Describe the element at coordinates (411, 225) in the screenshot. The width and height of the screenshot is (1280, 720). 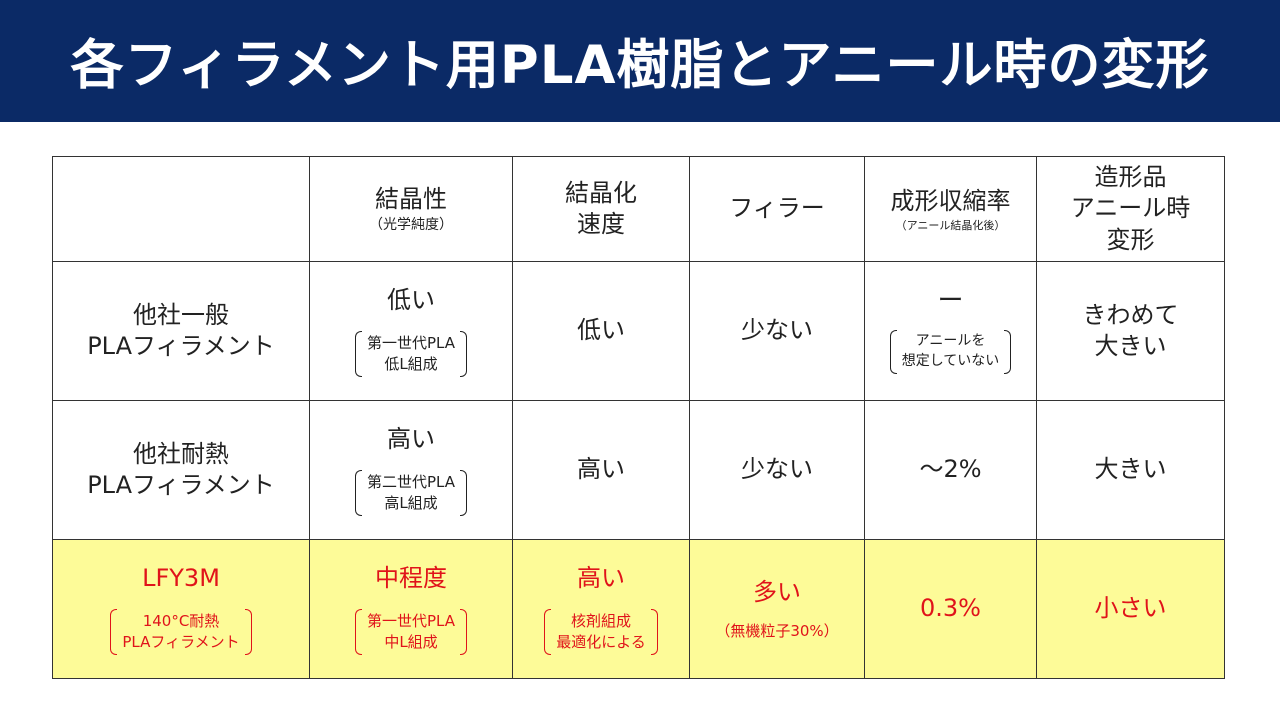
I see `header-crystallinity-sub: （光学純度）` at that location.